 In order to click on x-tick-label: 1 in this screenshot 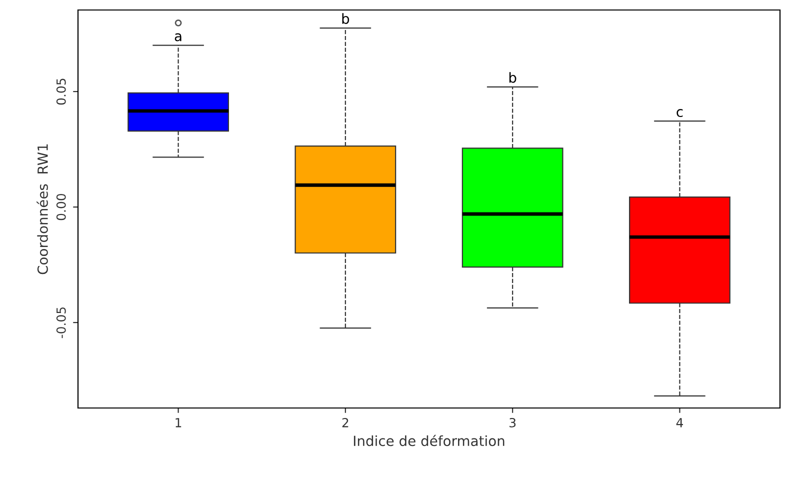, I will do `click(179, 423)`.